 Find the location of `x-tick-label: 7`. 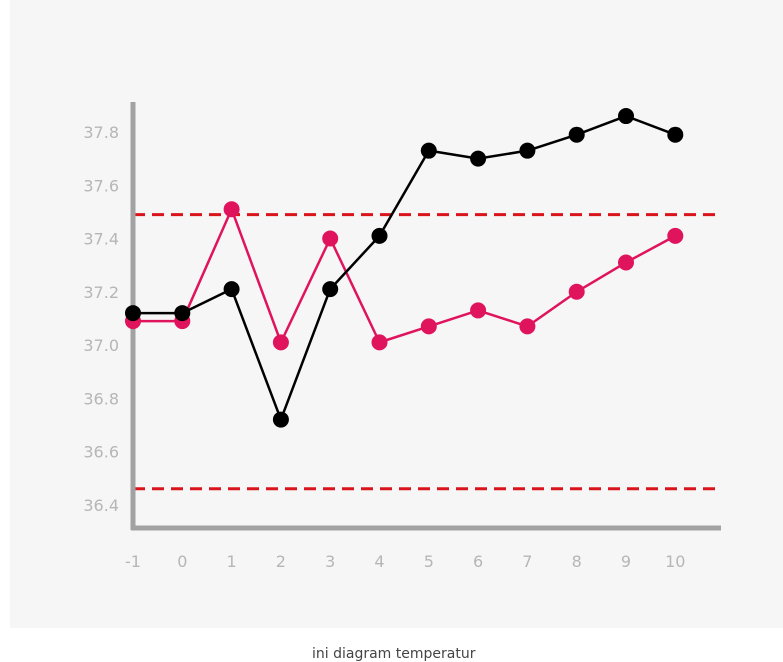

x-tick-label: 7 is located at coordinates (527, 561).